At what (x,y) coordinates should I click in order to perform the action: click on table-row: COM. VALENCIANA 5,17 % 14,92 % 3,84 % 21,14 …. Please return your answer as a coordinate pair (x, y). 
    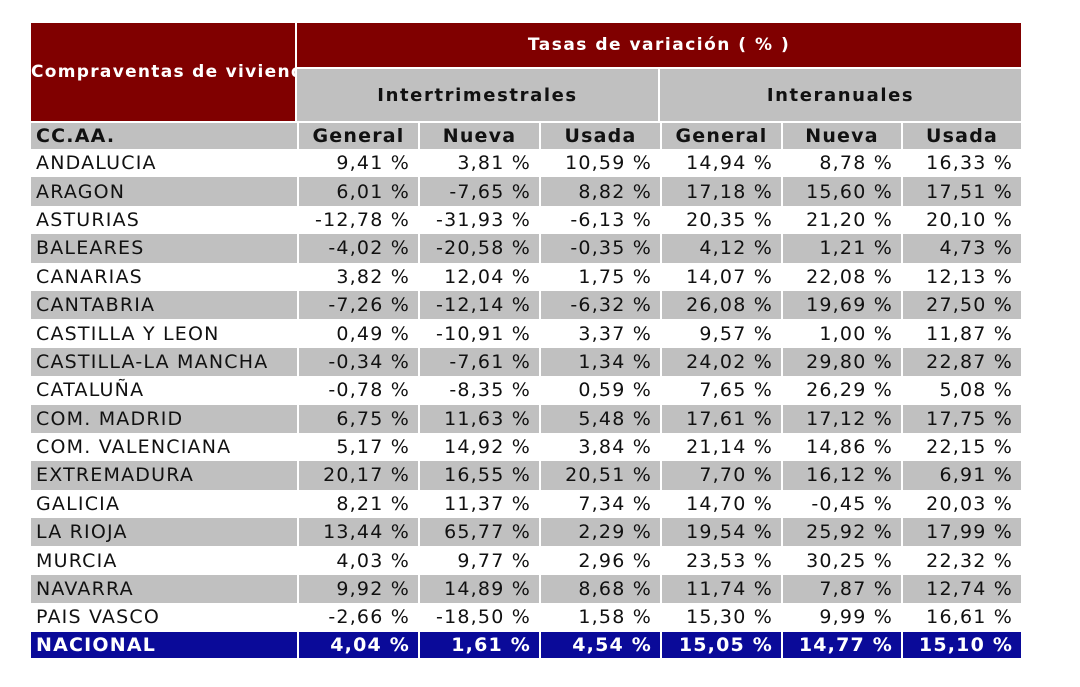
    Looking at the image, I should click on (526, 447).